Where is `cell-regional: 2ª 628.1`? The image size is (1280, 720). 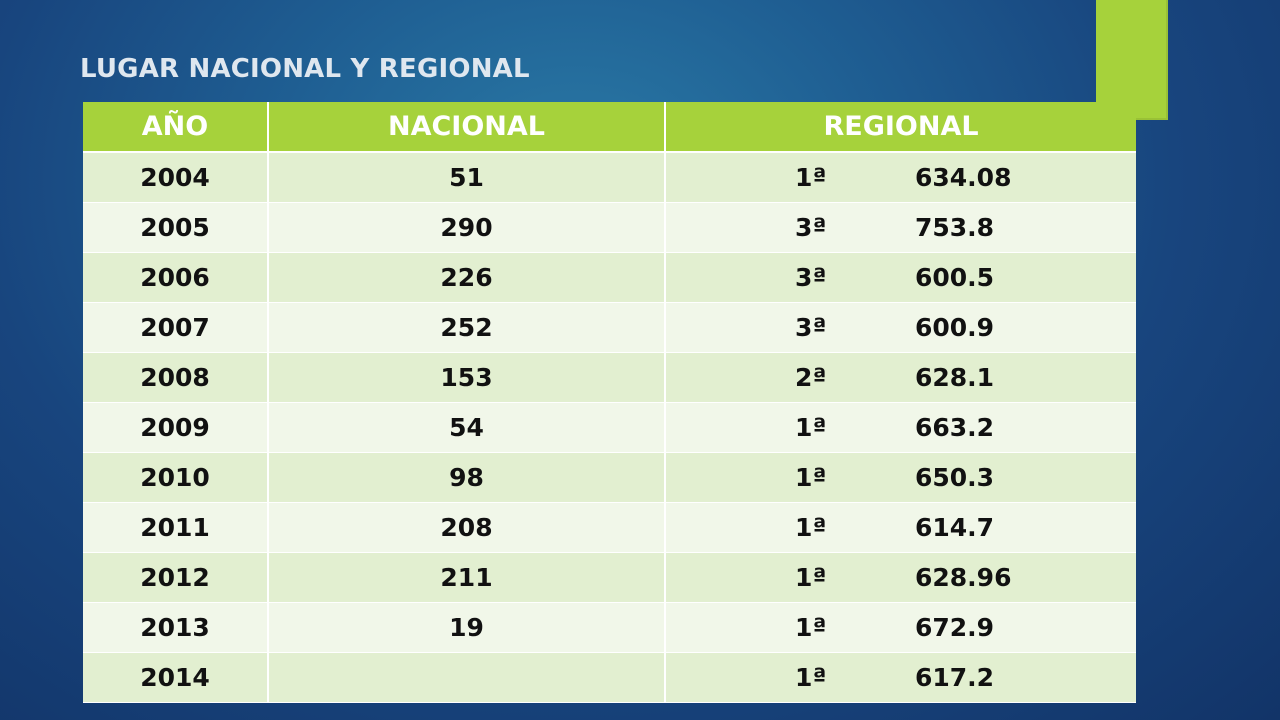
cell-regional: 2ª 628.1 is located at coordinates (900, 377).